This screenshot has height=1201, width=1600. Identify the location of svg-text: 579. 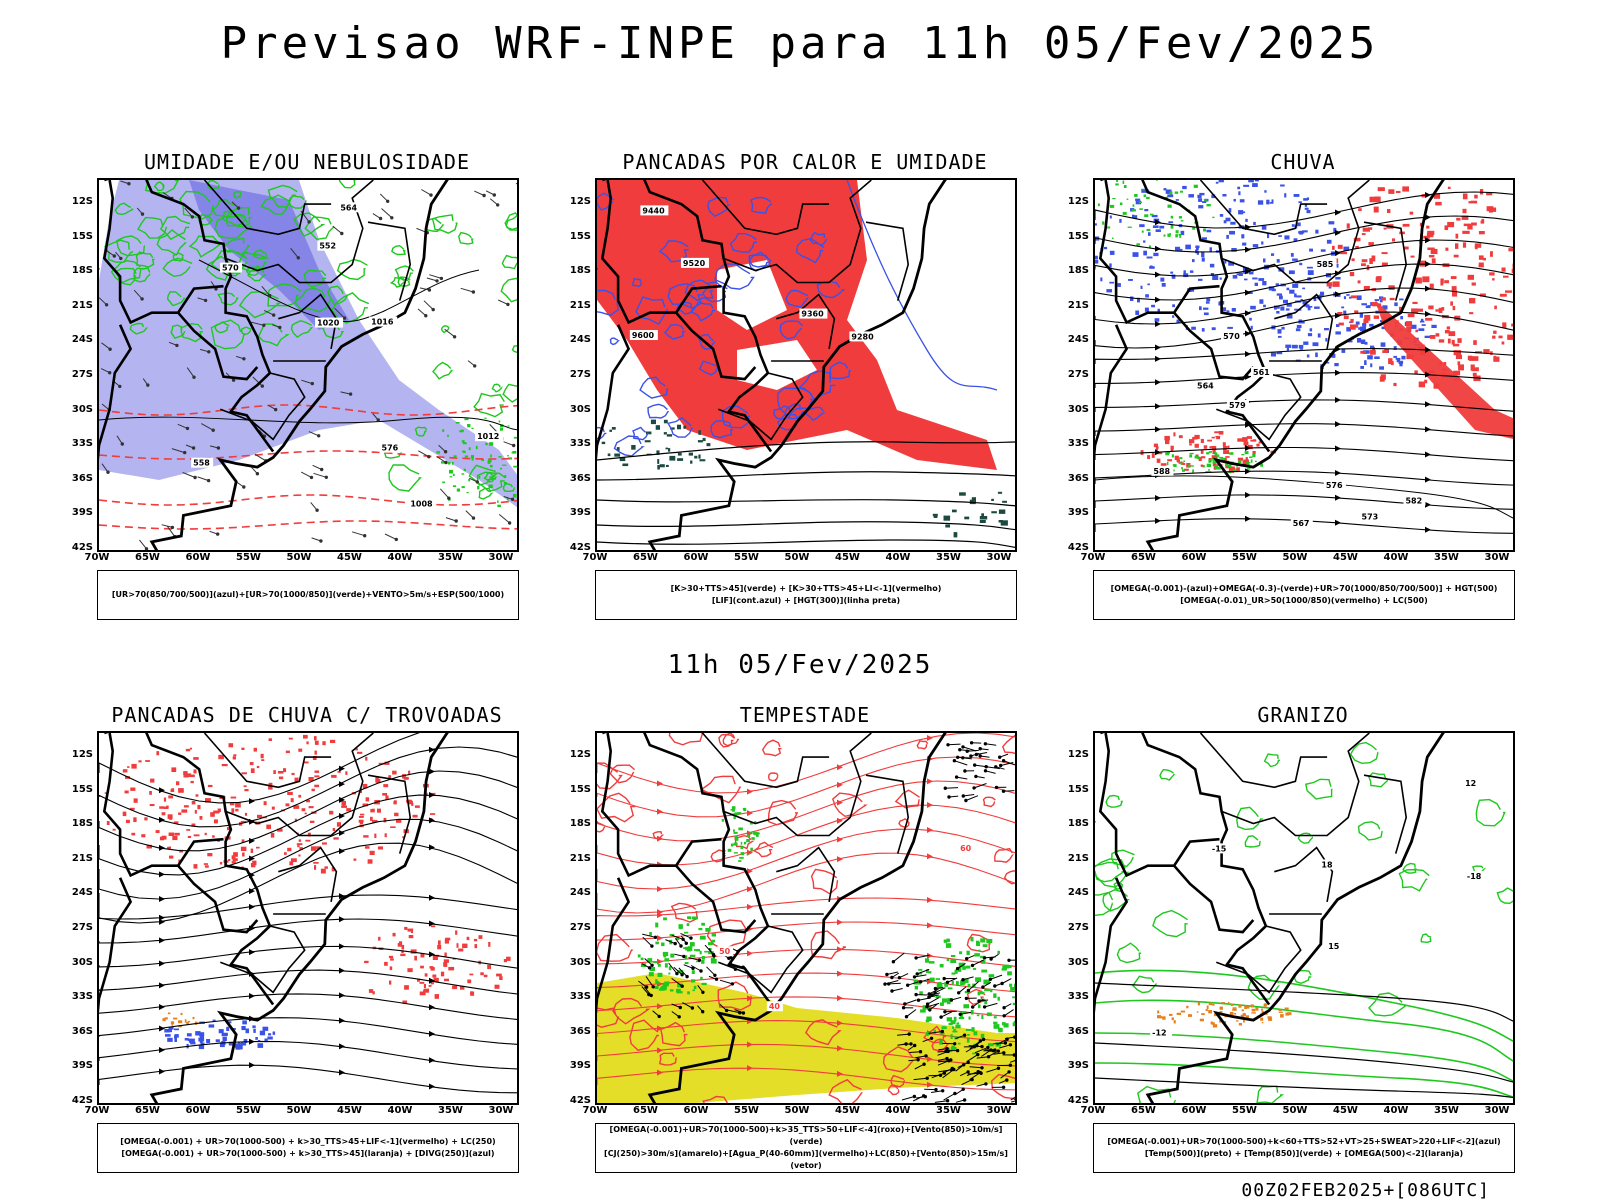
(1237, 405).